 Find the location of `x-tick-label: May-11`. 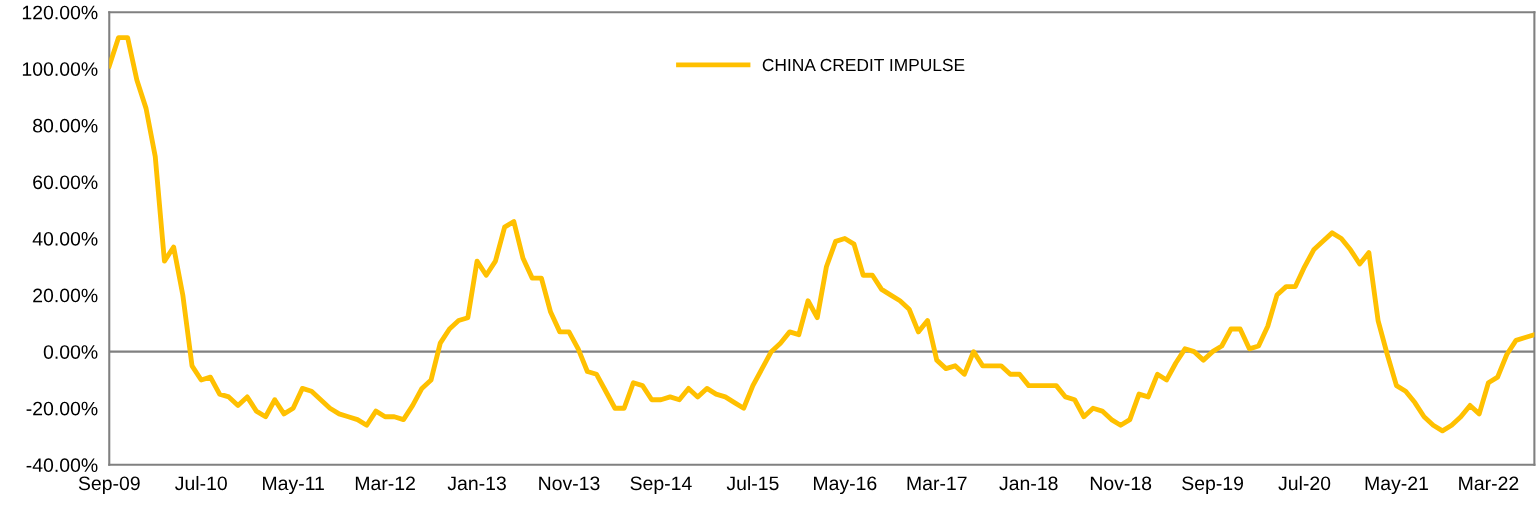

x-tick-label: May-11 is located at coordinates (293, 485).